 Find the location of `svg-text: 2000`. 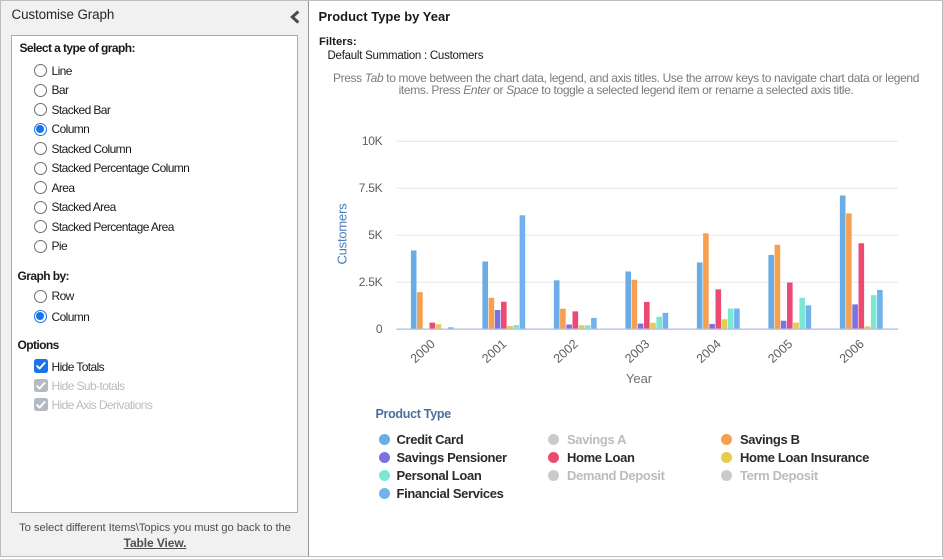

svg-text: 2000 is located at coordinates (423, 351).